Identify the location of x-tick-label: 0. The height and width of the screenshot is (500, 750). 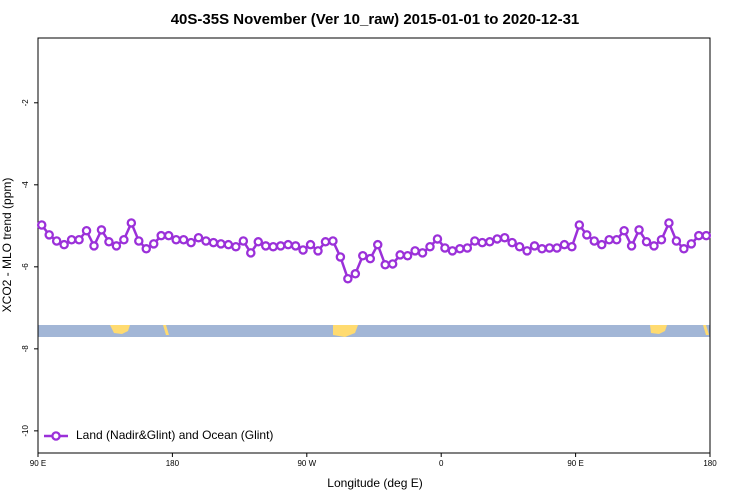
(441, 463).